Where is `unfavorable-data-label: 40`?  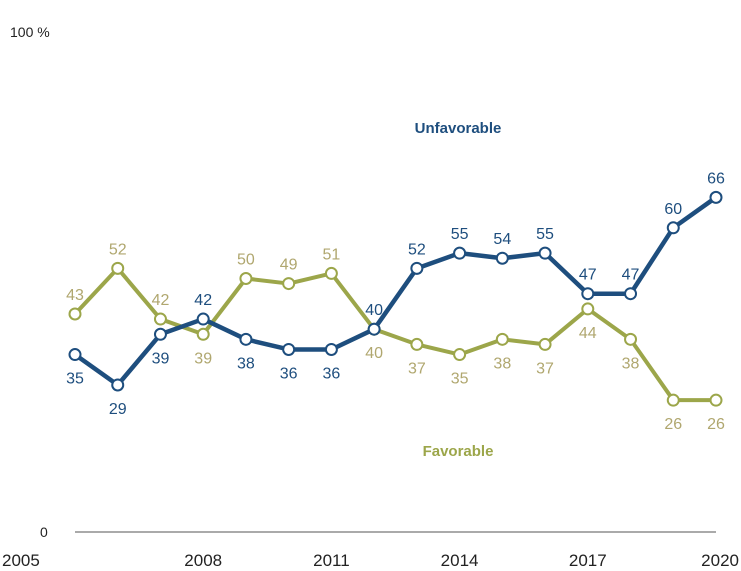
unfavorable-data-label: 40 is located at coordinates (374, 310).